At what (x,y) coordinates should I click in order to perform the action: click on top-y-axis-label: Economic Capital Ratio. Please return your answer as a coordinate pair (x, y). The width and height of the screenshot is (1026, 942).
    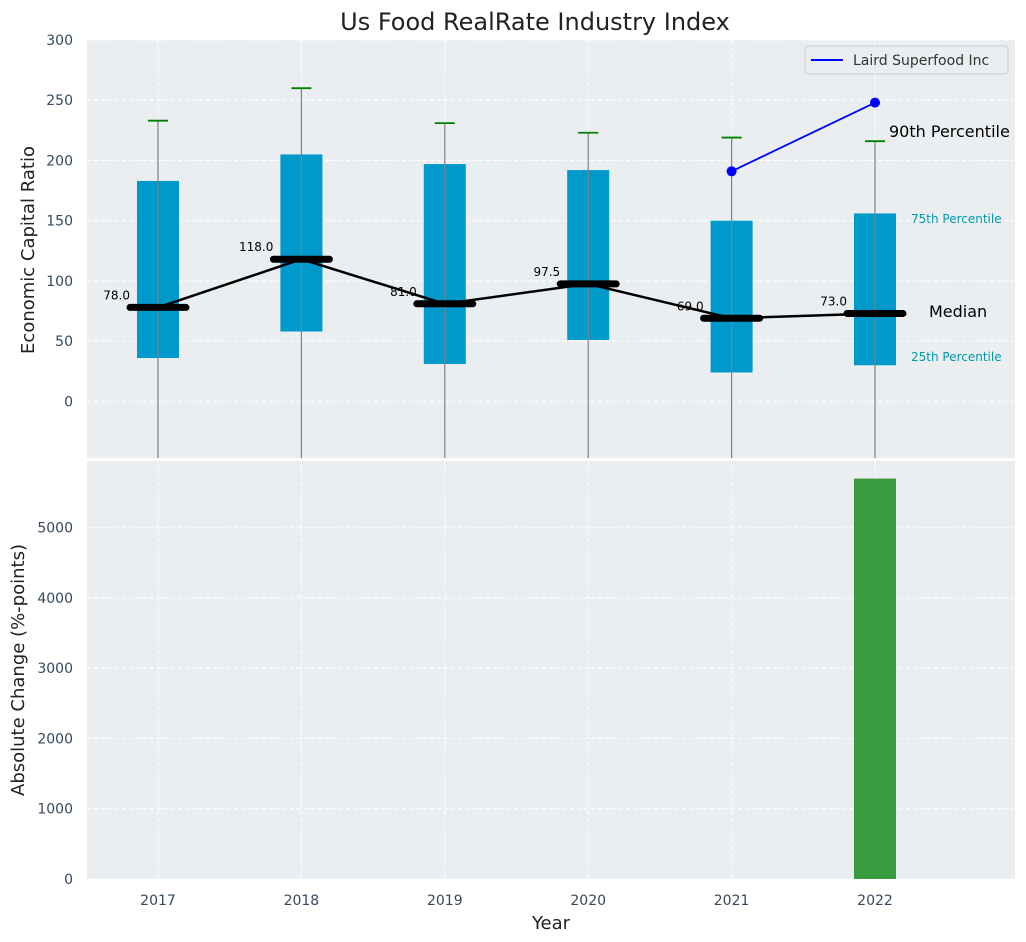
    Looking at the image, I should click on (28, 250).